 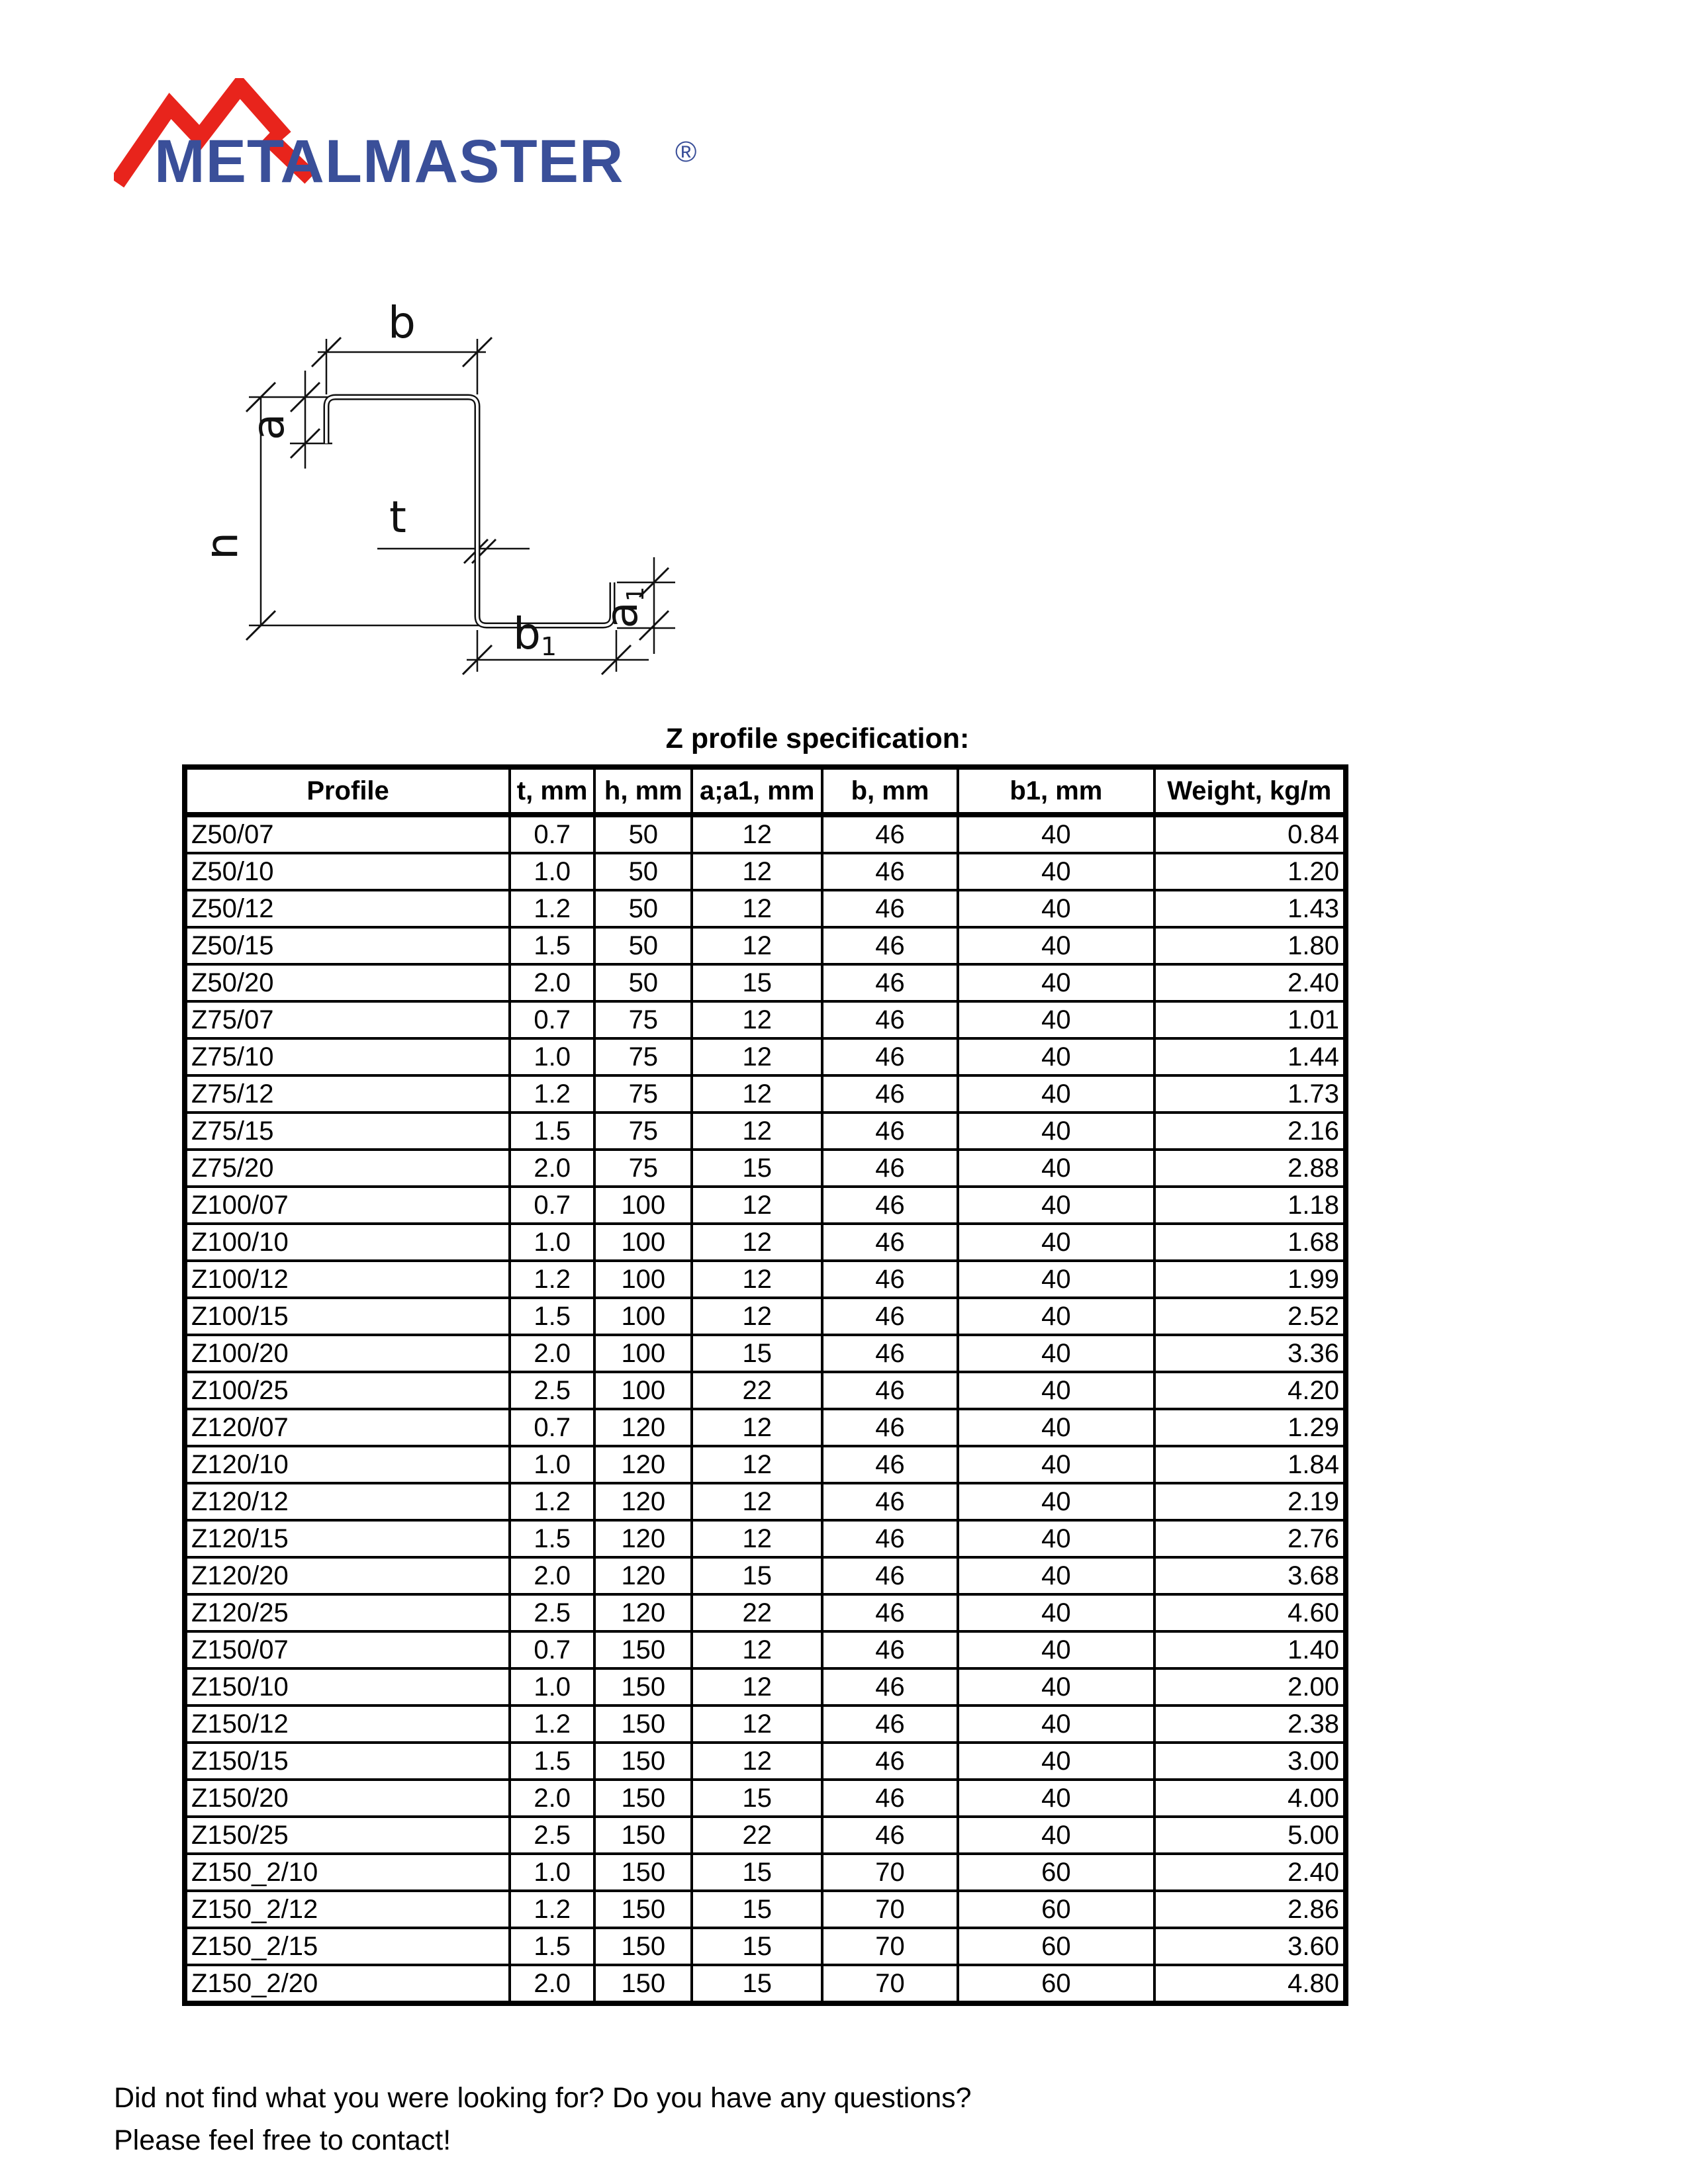 What do you see at coordinates (535, 634) in the screenshot?
I see `dim-label-b1: b1` at bounding box center [535, 634].